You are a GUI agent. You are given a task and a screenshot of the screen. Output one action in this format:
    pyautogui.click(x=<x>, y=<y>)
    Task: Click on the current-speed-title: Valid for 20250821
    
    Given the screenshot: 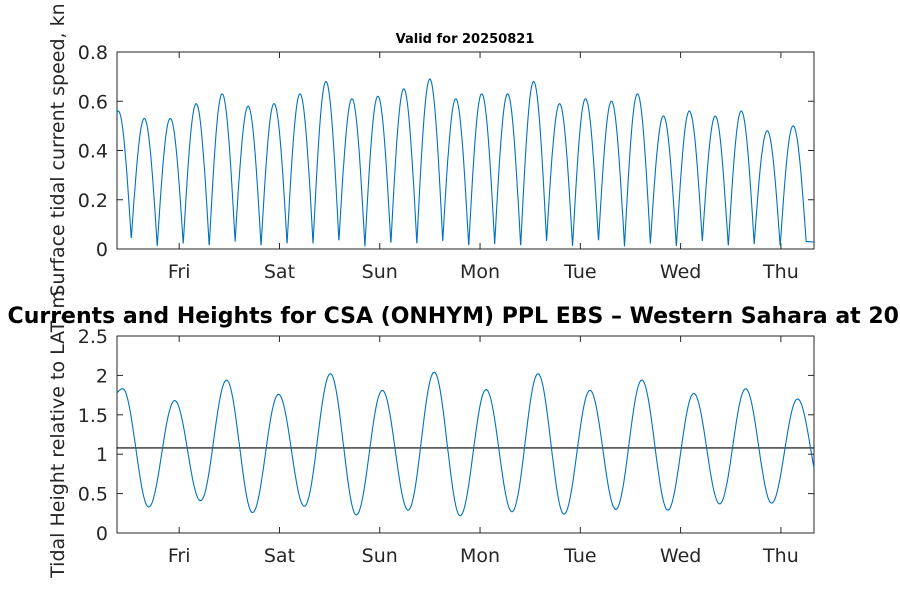 What is the action you would take?
    pyautogui.click(x=465, y=39)
    